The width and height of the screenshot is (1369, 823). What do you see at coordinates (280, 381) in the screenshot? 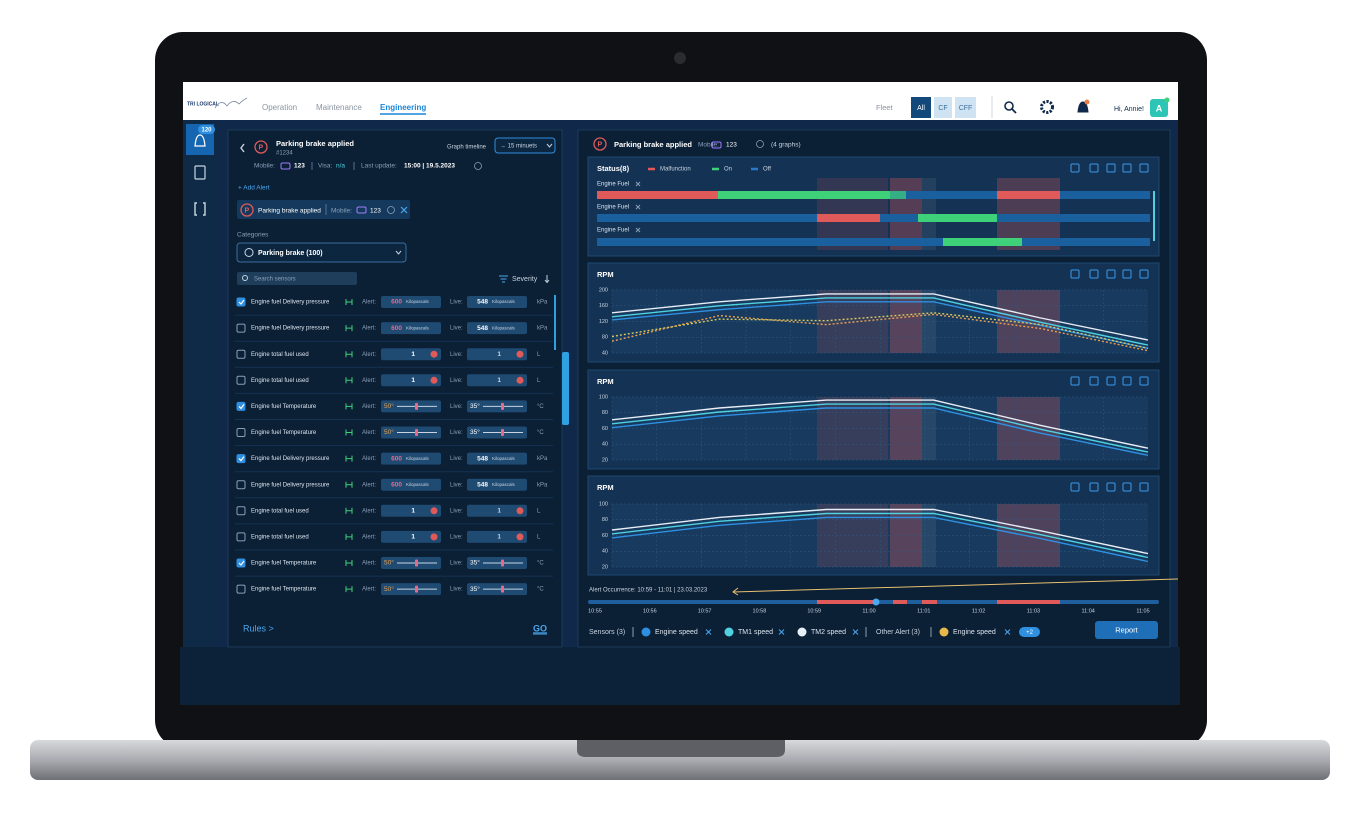
I see `sensor-name: Engine total fuel used` at bounding box center [280, 381].